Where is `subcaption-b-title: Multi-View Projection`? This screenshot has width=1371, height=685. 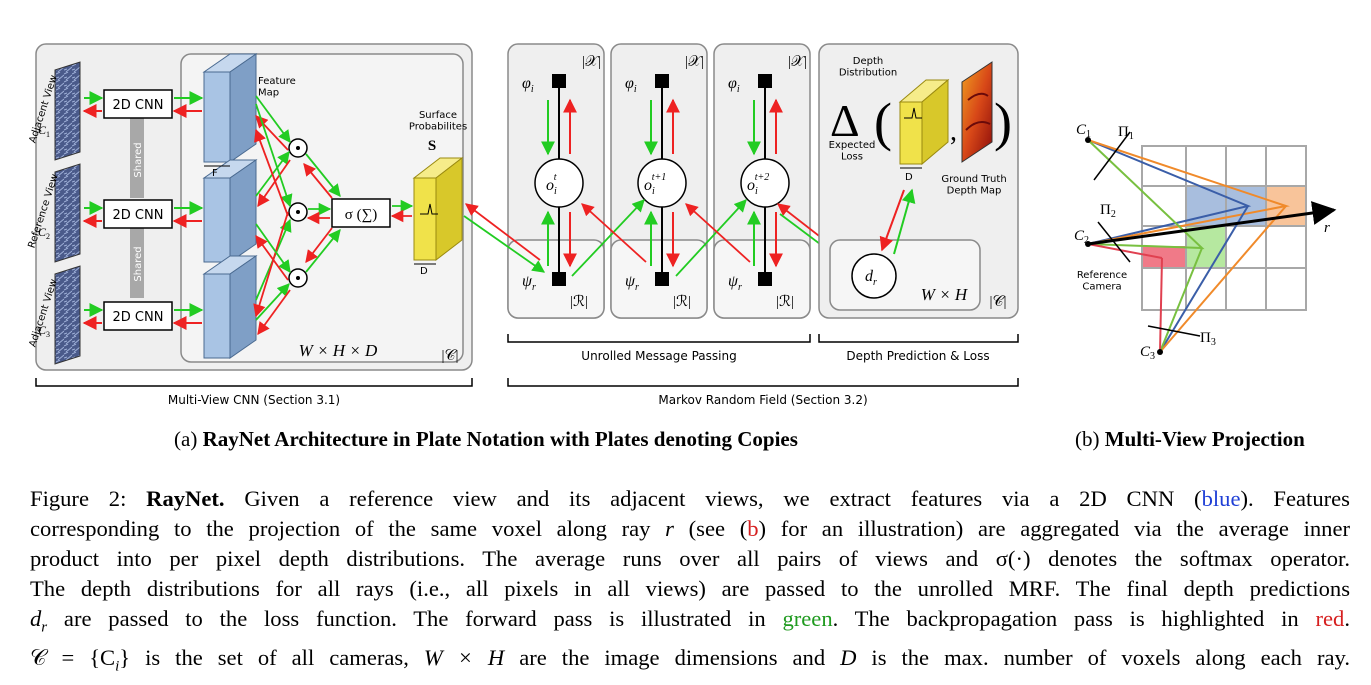 subcaption-b-title: Multi-View Projection is located at coordinates (1204, 439).